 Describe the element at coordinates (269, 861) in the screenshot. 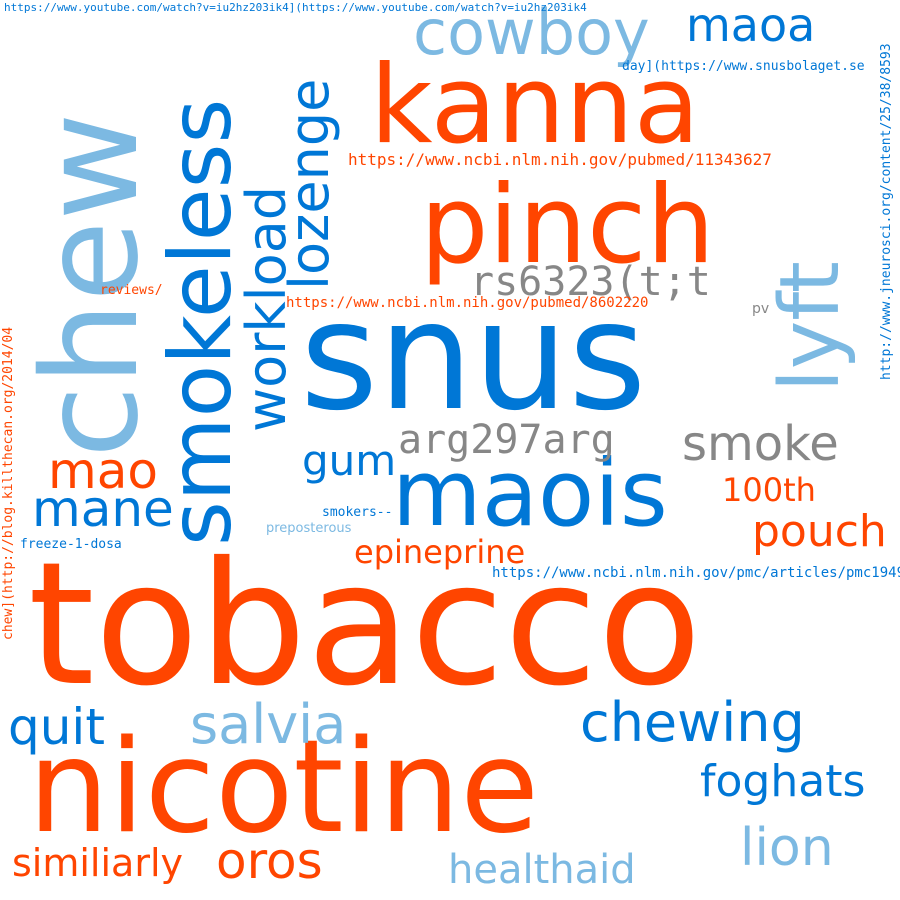

I see `word-oros: oros` at that location.